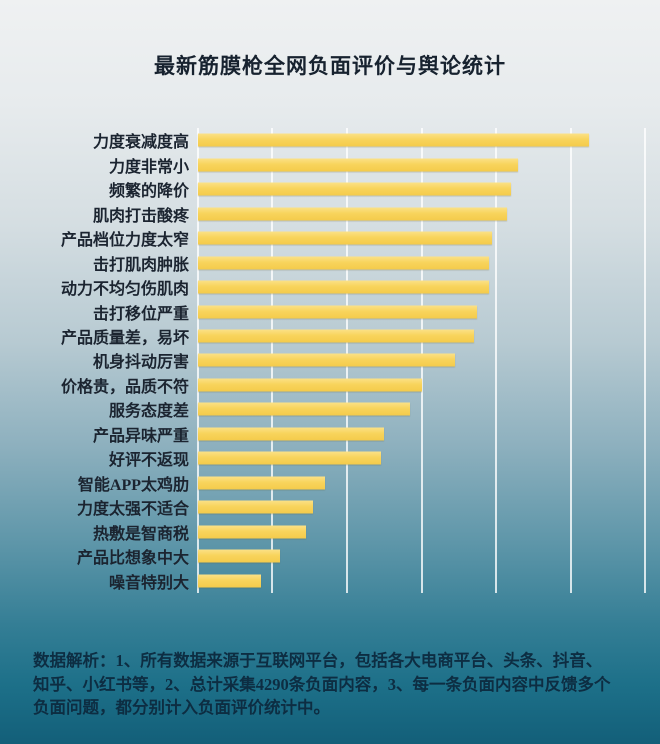 The image size is (660, 744). I want to click on category-label: 好评不返现, so click(148, 461).